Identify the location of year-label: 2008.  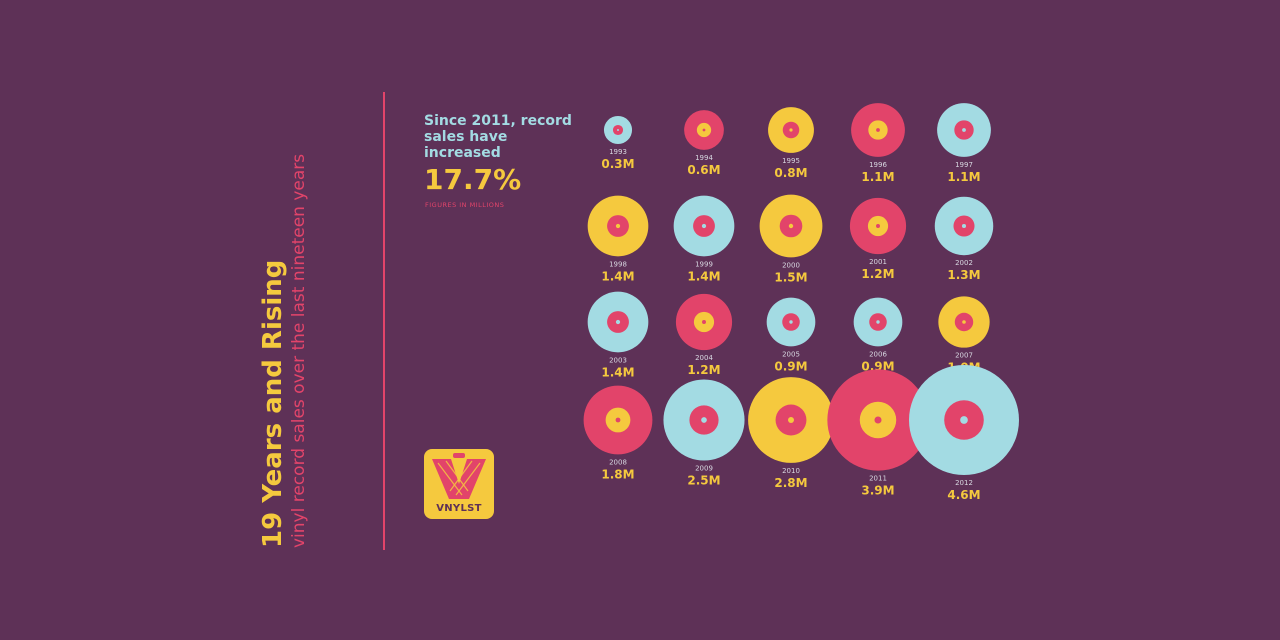
(618, 462).